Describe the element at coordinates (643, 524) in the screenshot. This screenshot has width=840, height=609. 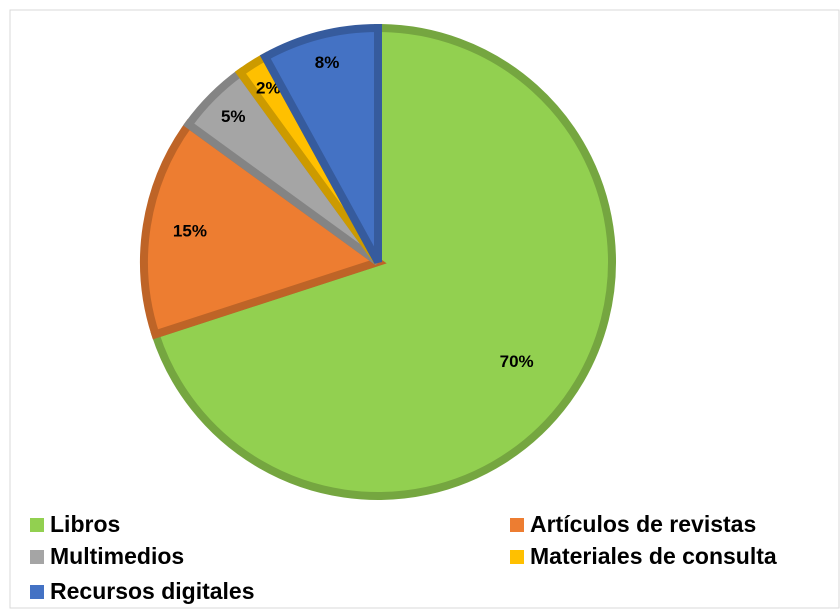
I see `legend-label: Artículos de revistas` at that location.